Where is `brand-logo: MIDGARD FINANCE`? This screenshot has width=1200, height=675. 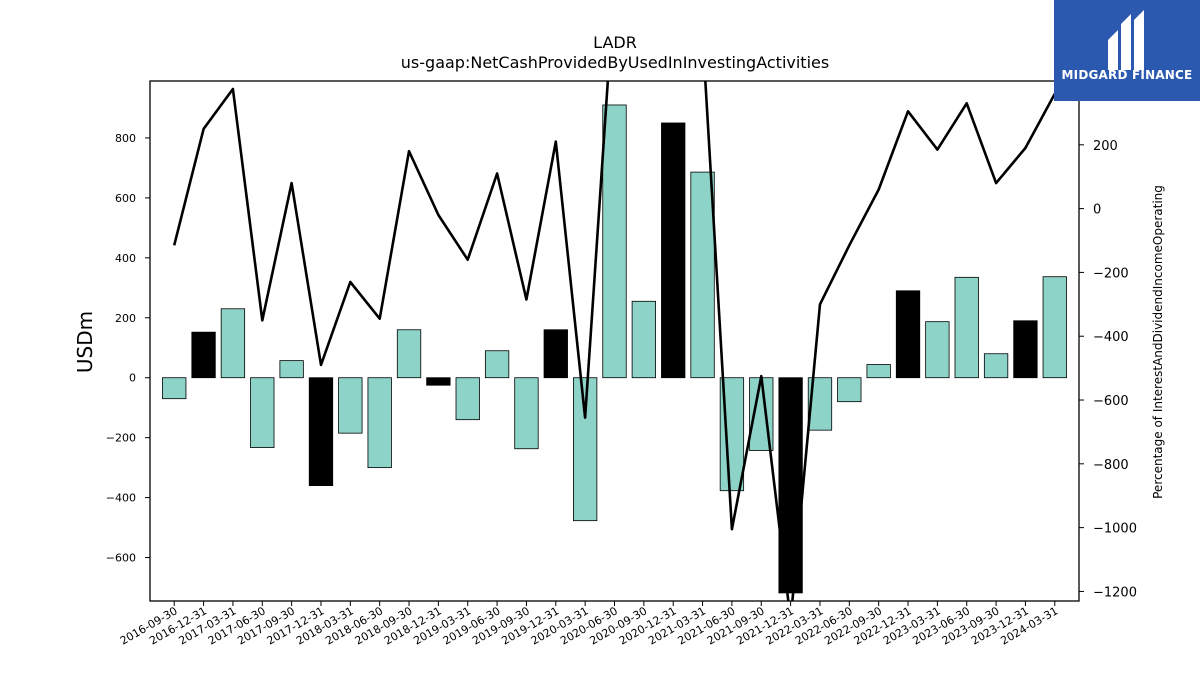 brand-logo: MIDGARD FINANCE is located at coordinates (1127, 50).